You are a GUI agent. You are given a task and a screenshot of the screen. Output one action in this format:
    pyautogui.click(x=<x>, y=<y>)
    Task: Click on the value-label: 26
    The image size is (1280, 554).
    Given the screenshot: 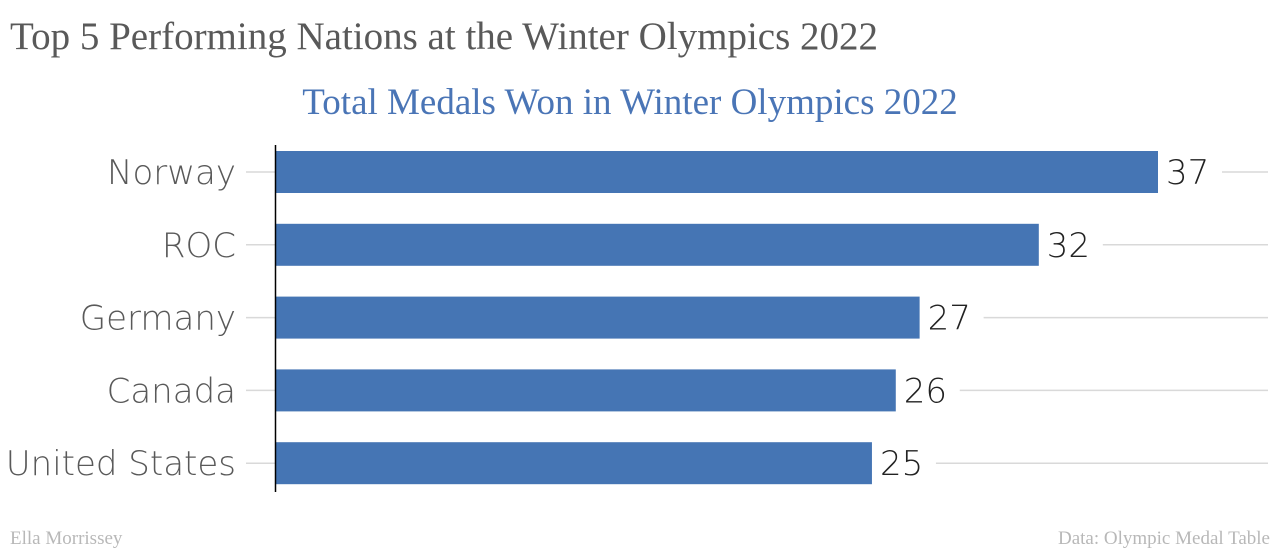 What is the action you would take?
    pyautogui.click(x=925, y=391)
    